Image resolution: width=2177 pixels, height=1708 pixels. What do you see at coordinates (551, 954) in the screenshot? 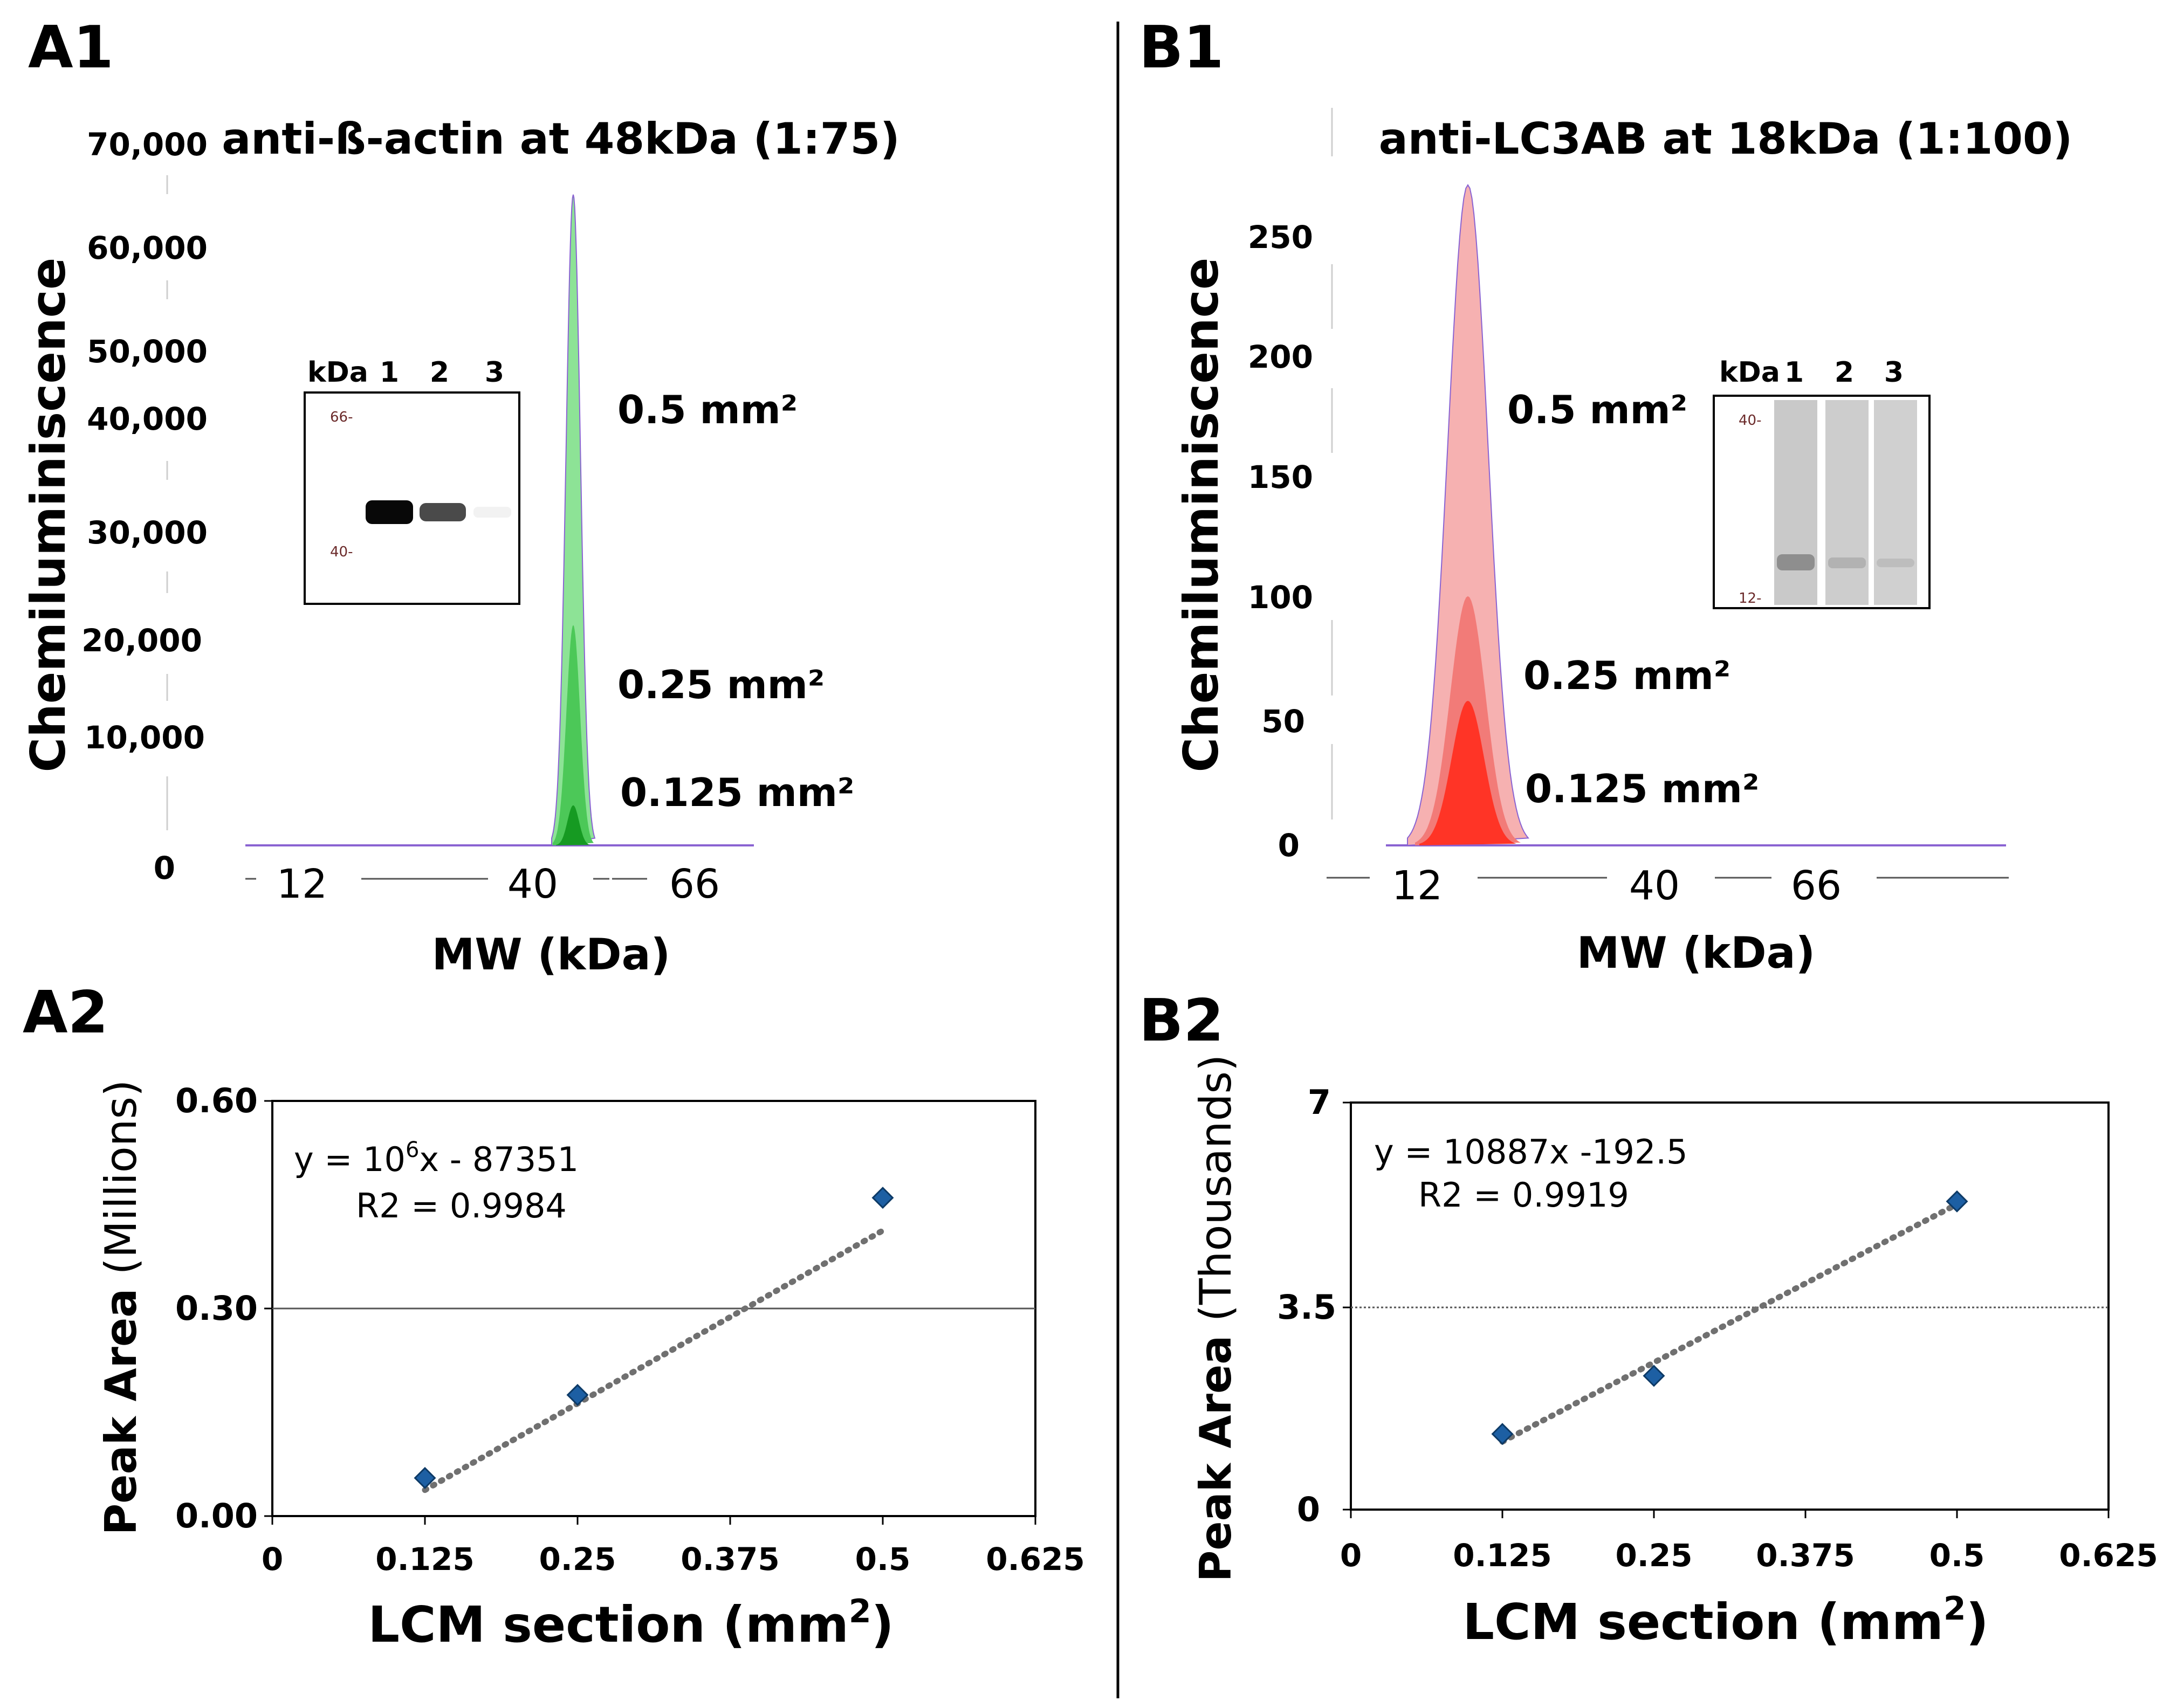
I see `a1-x-axis-label: MW (kDa)` at bounding box center [551, 954].